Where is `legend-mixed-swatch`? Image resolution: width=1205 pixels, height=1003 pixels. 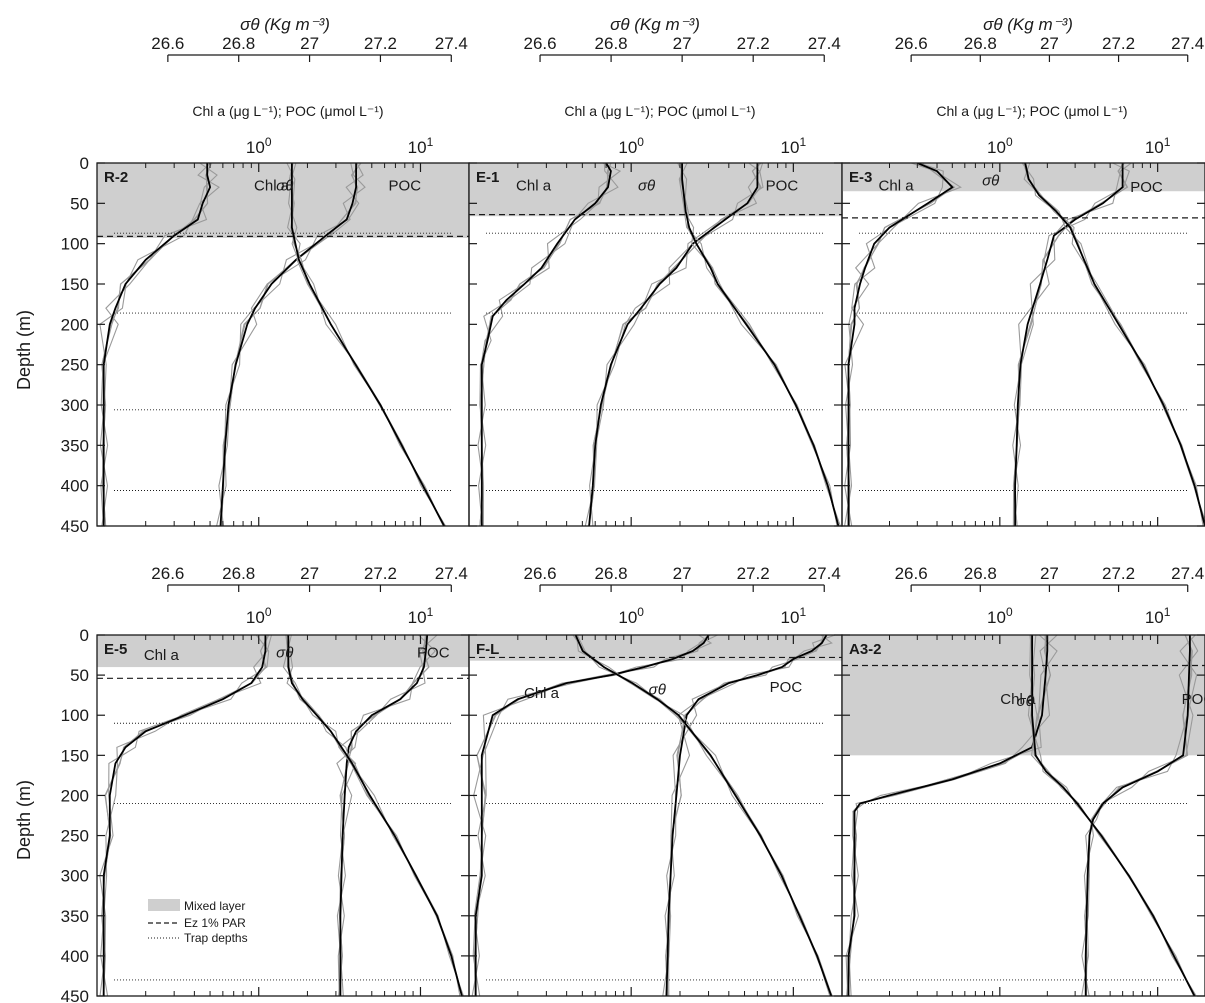
legend-mixed-swatch is located at coordinates (164, 905).